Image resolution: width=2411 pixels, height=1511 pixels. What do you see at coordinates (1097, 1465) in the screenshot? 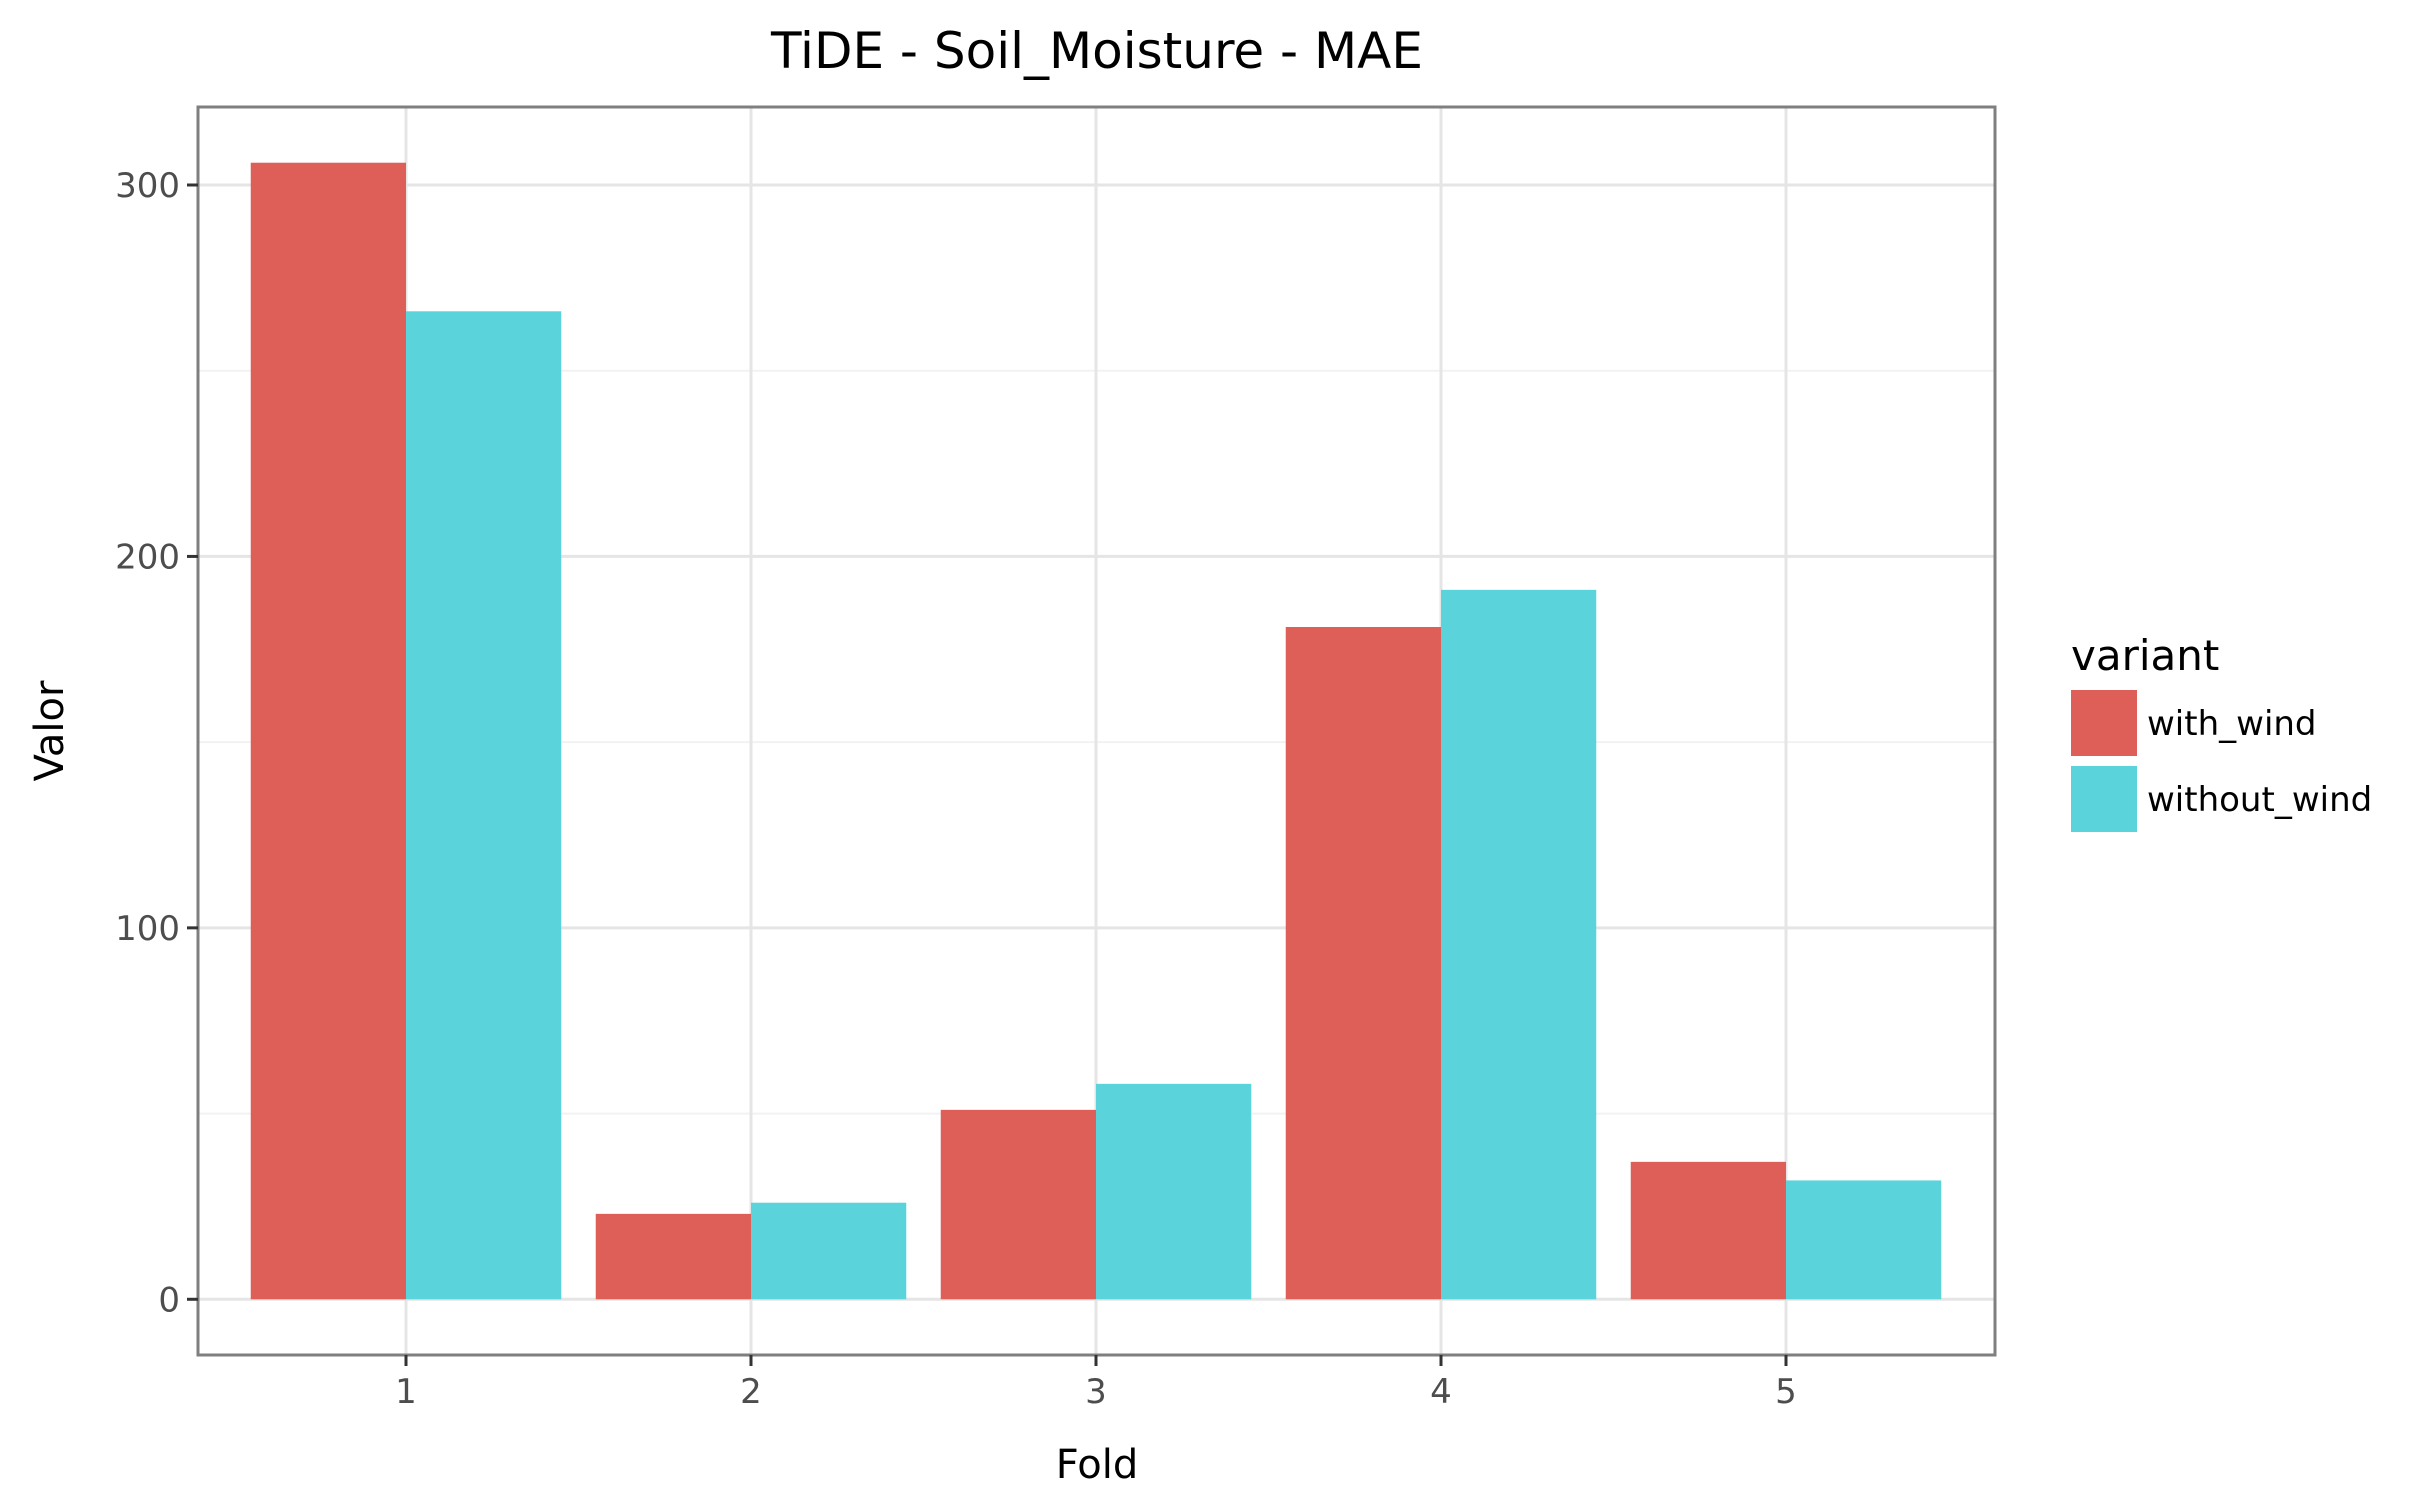
I see `x-axis-title: Fold` at bounding box center [1097, 1465].